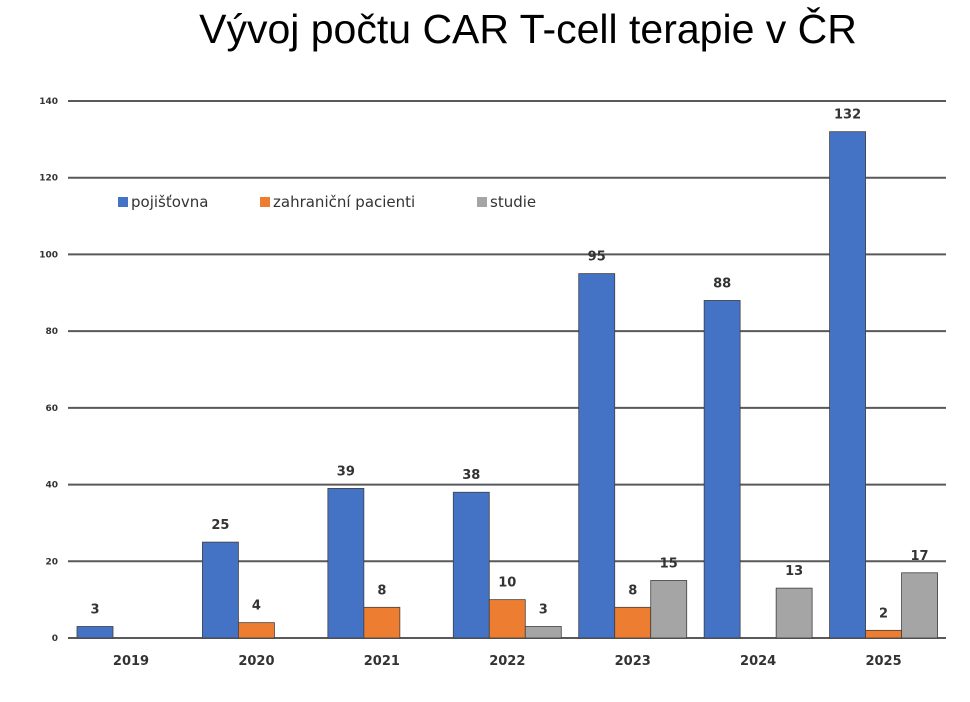 This screenshot has width=970, height=702. I want to click on data-label: 4, so click(256, 606).